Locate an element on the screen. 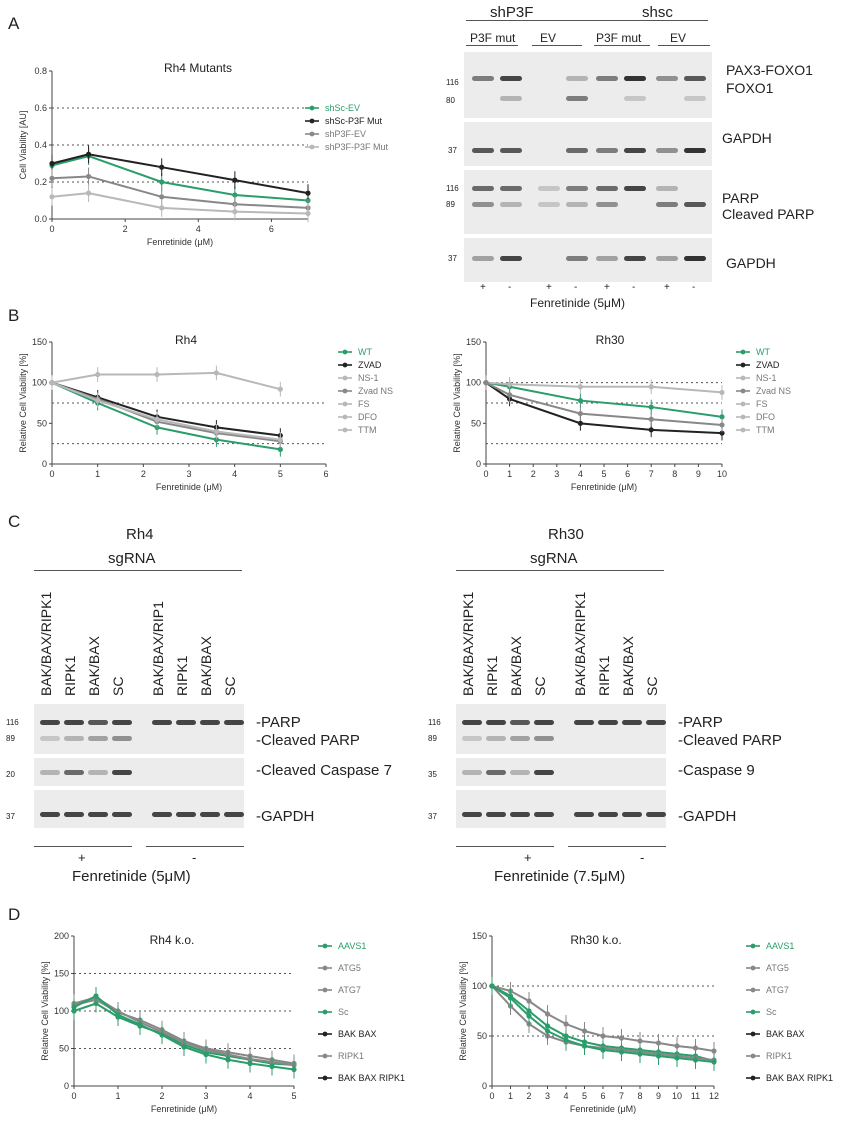 This screenshot has height=1138, width=844. legend-item: FS is located at coordinates (762, 404).